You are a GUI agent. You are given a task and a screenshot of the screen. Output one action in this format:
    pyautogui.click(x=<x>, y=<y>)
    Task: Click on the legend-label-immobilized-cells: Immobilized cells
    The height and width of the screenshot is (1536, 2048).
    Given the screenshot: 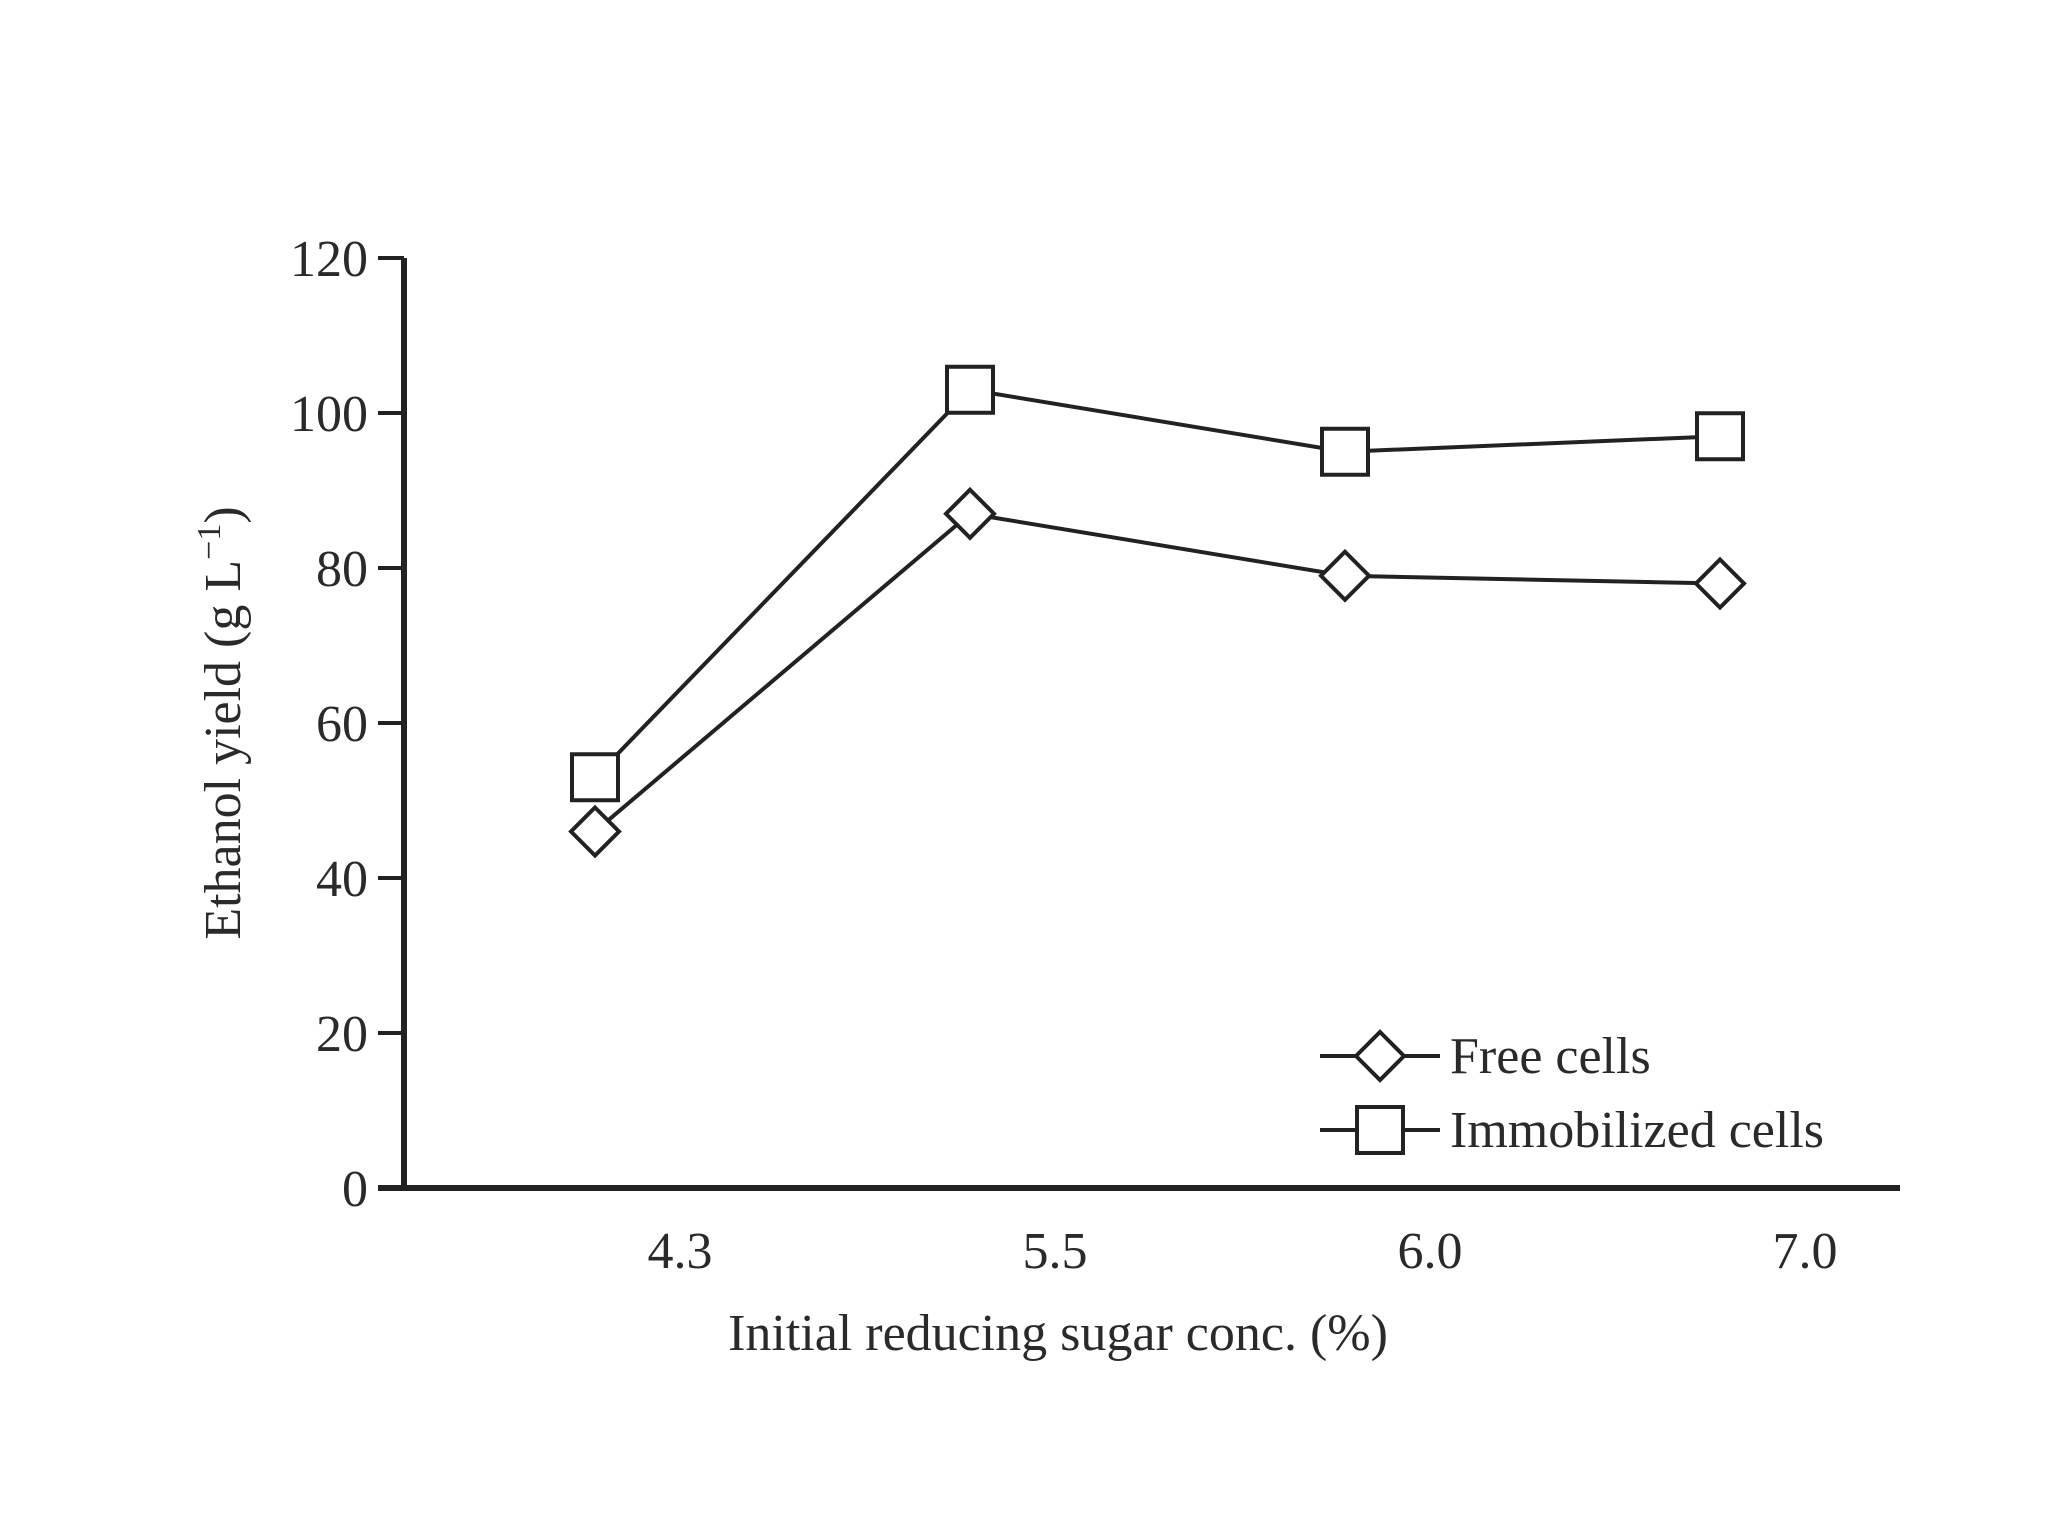 What is the action you would take?
    pyautogui.click(x=1637, y=1130)
    